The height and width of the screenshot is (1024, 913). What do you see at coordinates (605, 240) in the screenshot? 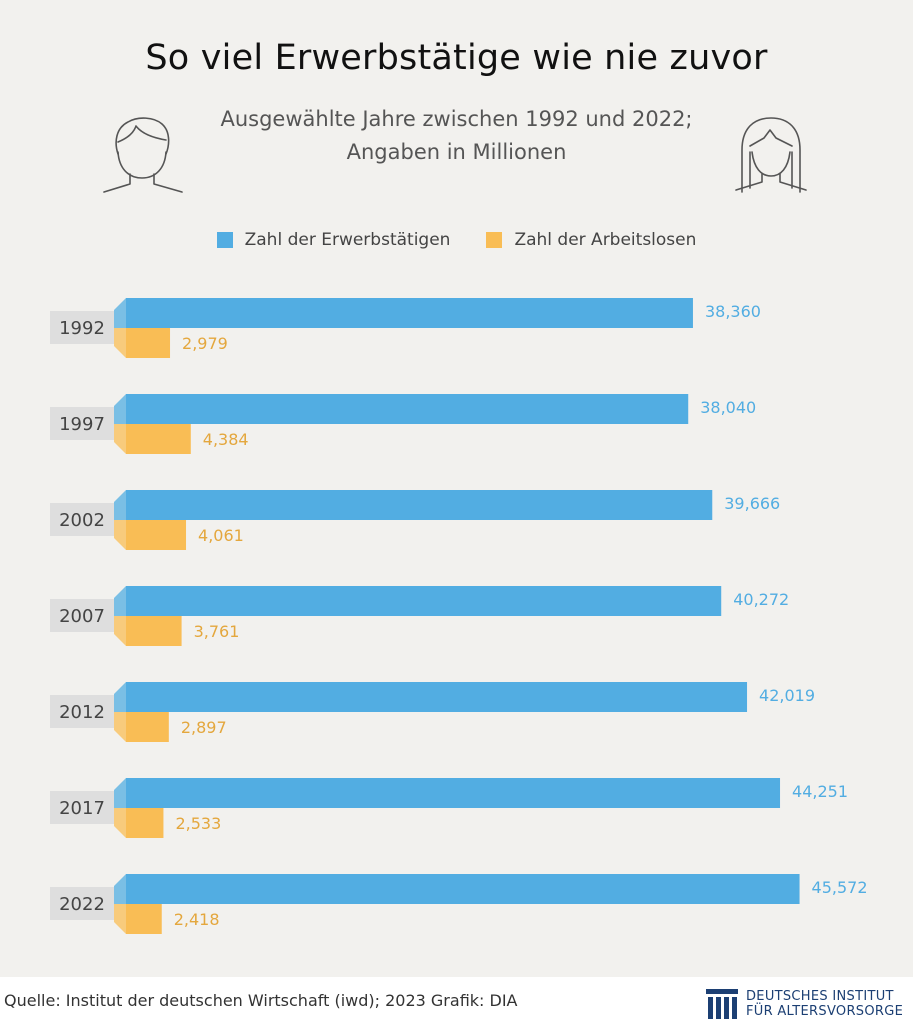
I see `legend-label-unemployed: Zahl der Arbeitslosen` at bounding box center [605, 240].